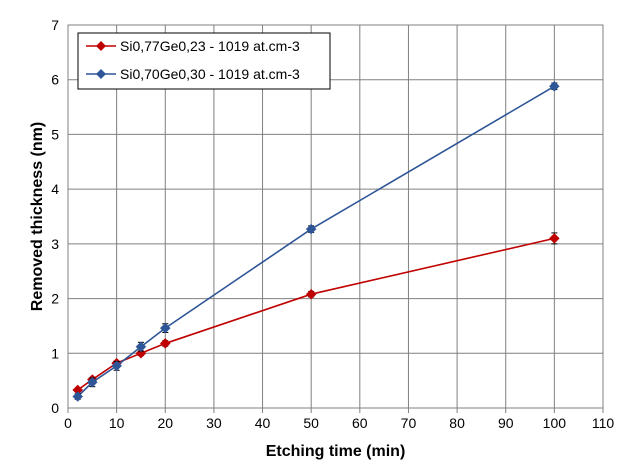 The width and height of the screenshot is (619, 466). What do you see at coordinates (37, 216) in the screenshot?
I see `y-axis-title: Removed thickness (nm)` at bounding box center [37, 216].